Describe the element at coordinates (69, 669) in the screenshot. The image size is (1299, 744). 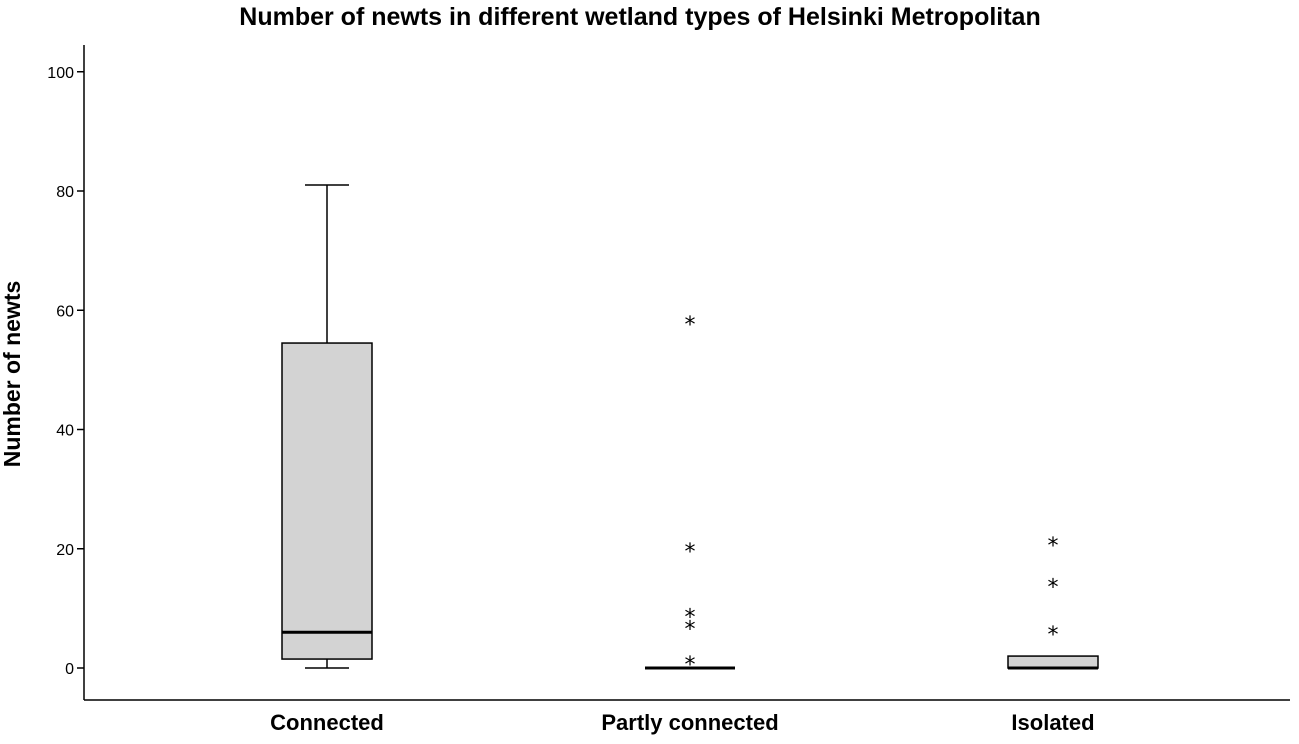
I see `y-tick-label: 0` at that location.